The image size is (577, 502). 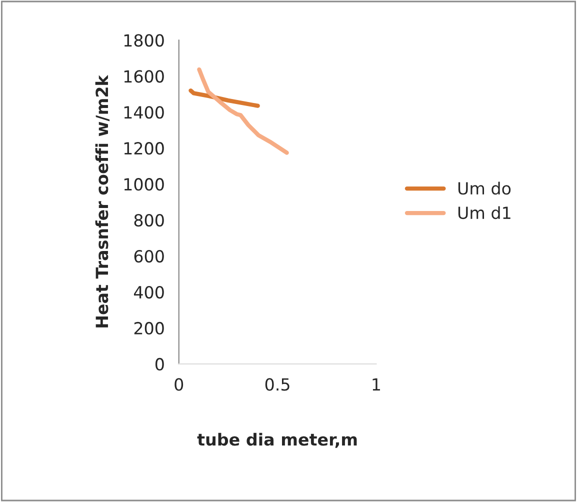 I want to click on x-tick-label: 0, so click(x=179, y=384).